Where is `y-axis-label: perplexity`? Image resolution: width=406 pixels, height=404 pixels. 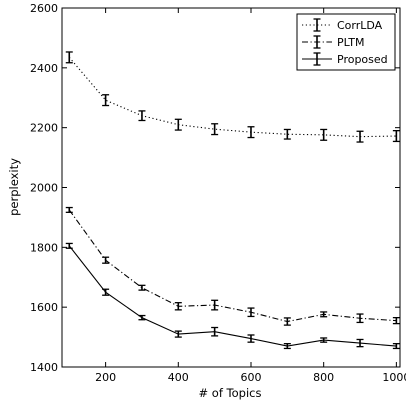
y-axis-label: perplexity is located at coordinates (14, 187).